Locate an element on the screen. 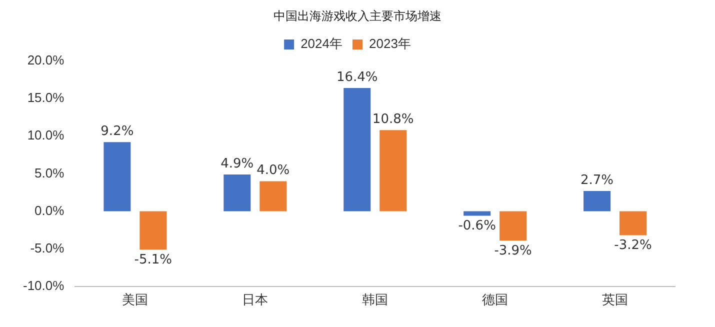  x-tick-label: 日本 is located at coordinates (255, 299).